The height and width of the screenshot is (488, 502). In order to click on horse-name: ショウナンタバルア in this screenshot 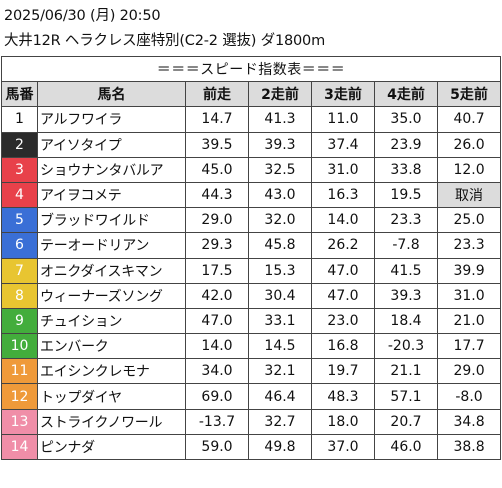, I will do `click(111, 169)`.